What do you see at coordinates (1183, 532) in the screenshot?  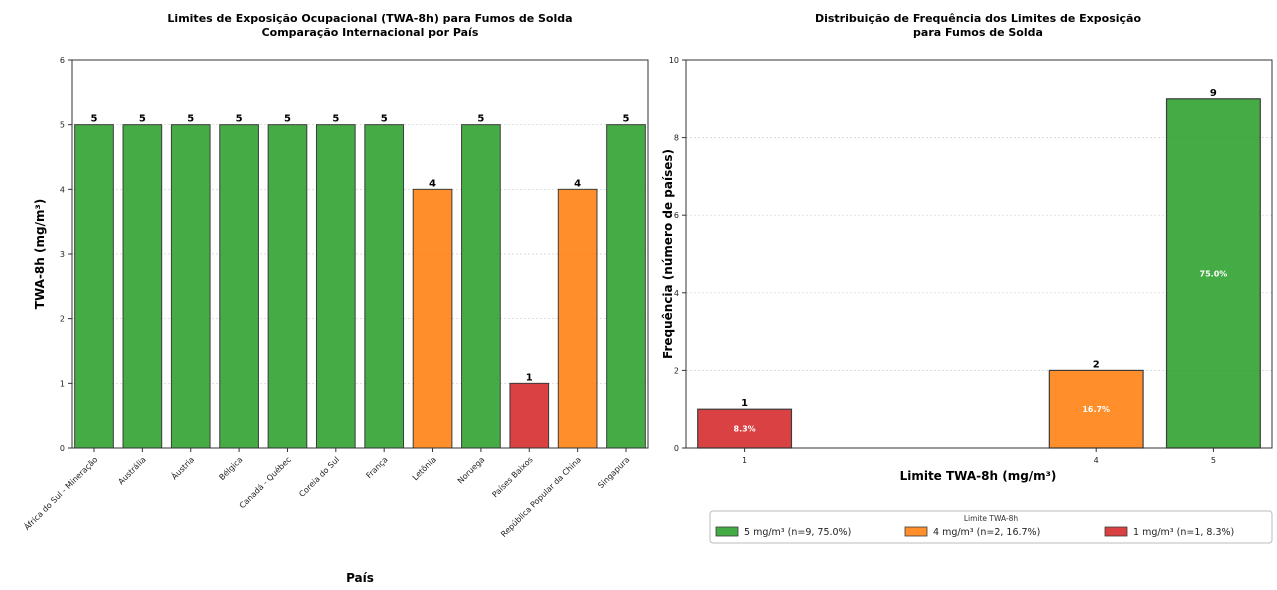 I see `legend-entry-label: 1 mg/m³ (n=1, 8.3%)` at bounding box center [1183, 532].